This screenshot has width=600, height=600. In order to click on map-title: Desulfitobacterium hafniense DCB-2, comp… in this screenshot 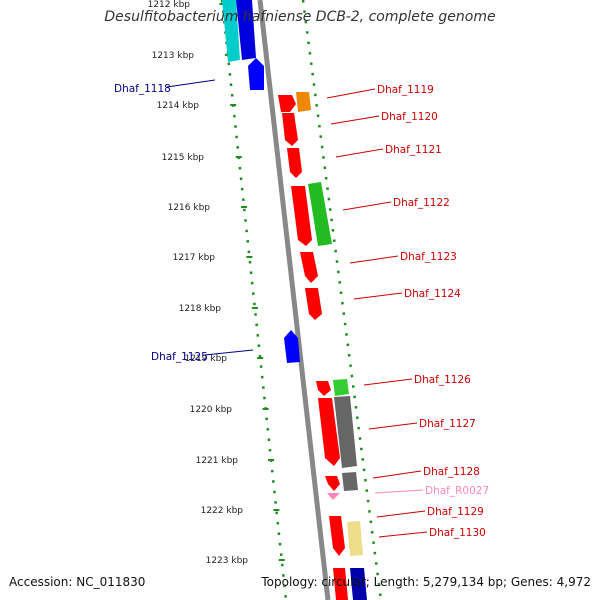, I will do `click(300, 17)`.